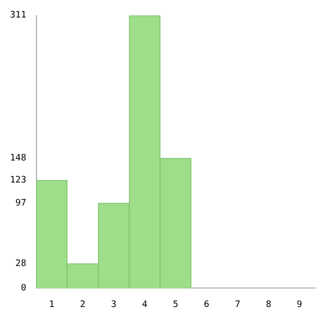 The height and width of the screenshot is (321, 333). Describe the element at coordinates (20, 203) in the screenshot. I see `y-tick-label: 97` at that location.